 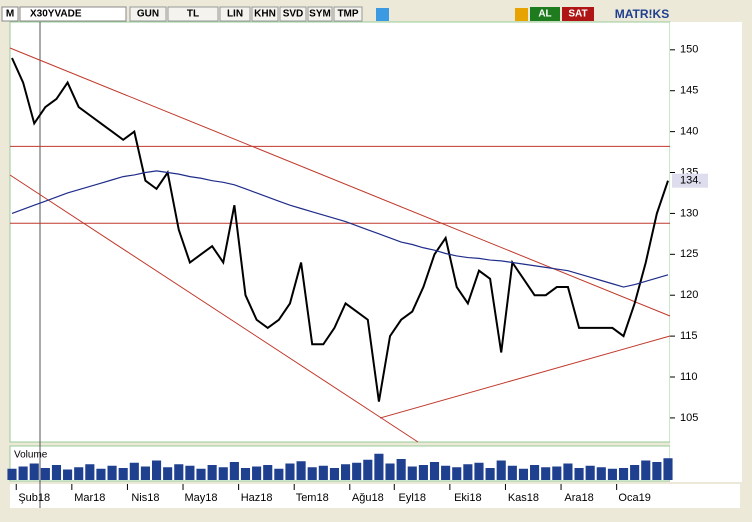 What do you see at coordinates (523, 498) in the screenshot?
I see `x-tick-label: Kas18` at bounding box center [523, 498].